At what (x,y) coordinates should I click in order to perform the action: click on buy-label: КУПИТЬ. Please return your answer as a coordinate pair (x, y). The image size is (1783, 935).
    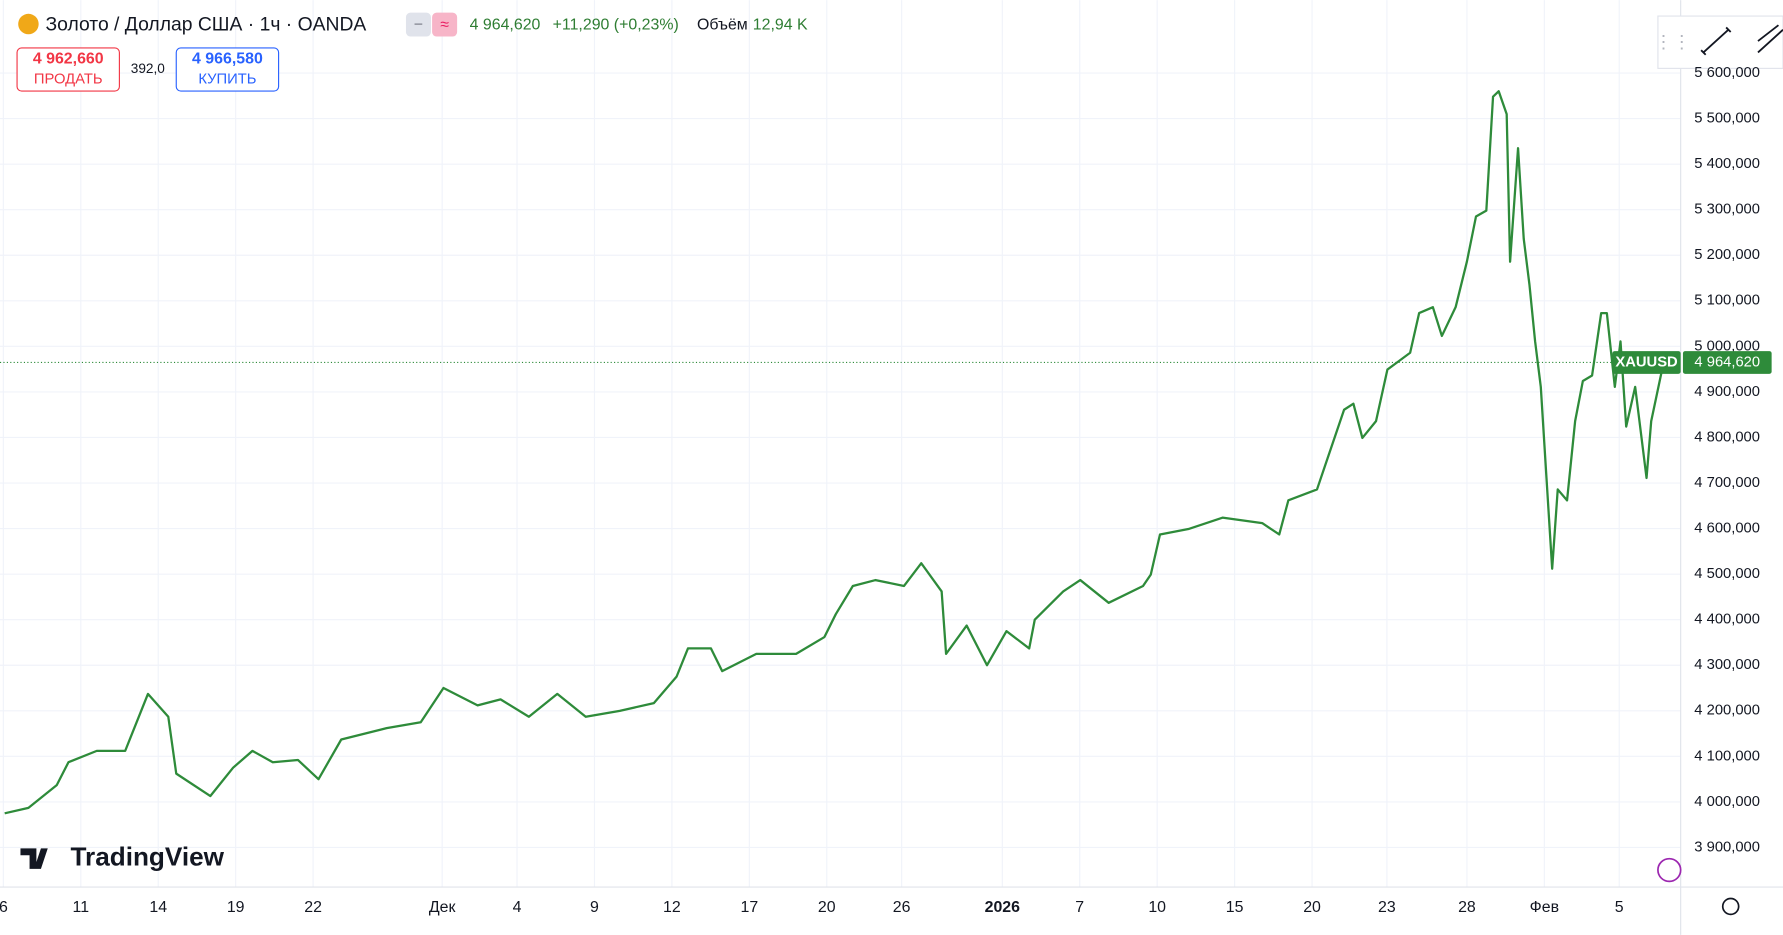
    Looking at the image, I should click on (227, 80).